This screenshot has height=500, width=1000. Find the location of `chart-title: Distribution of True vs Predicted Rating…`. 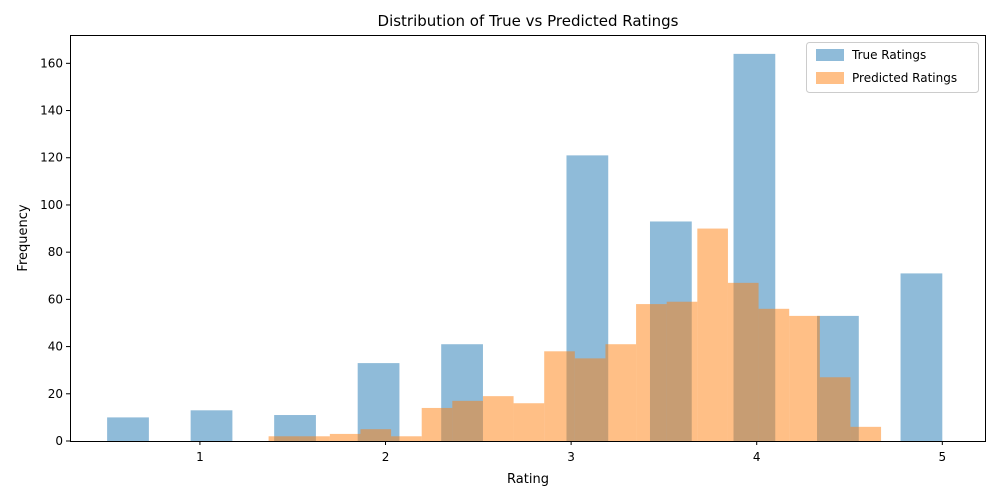

chart-title: Distribution of True vs Predicted Rating… is located at coordinates (528, 21).